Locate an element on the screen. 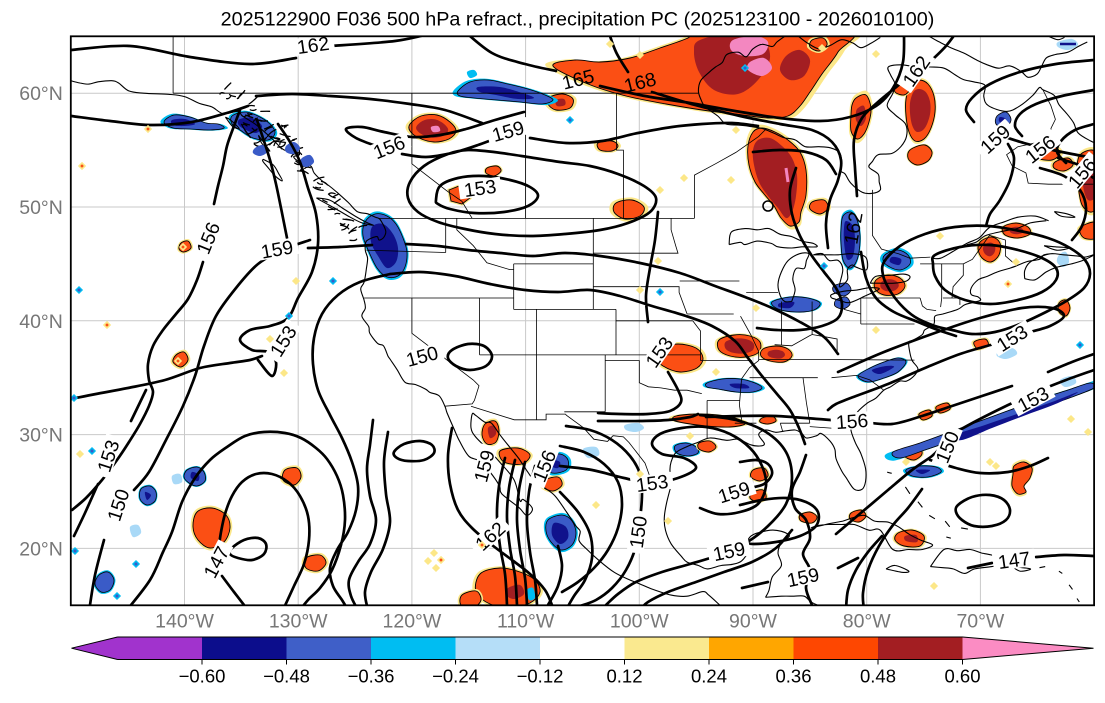 Image resolution: width=1105 pixels, height=703 pixels. svg-text: 147 is located at coordinates (1014, 561).